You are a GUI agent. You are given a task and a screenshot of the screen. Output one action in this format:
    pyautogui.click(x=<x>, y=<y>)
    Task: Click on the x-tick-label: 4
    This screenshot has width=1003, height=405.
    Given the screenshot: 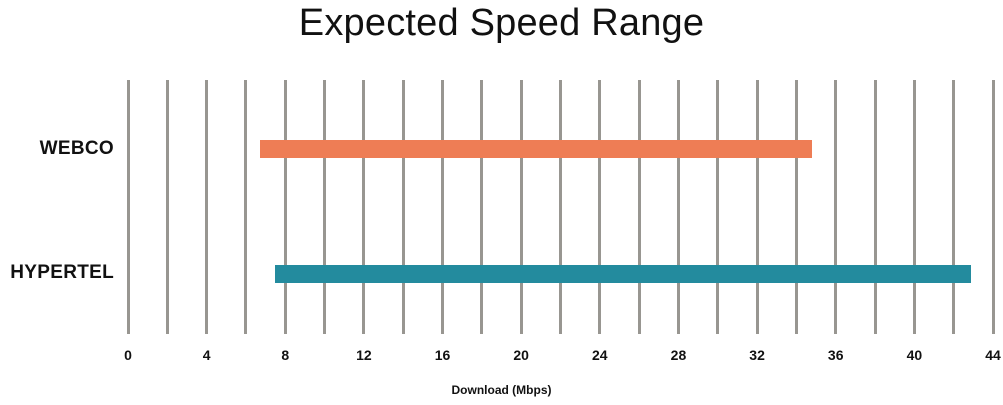 What is the action you would take?
    pyautogui.click(x=206, y=355)
    